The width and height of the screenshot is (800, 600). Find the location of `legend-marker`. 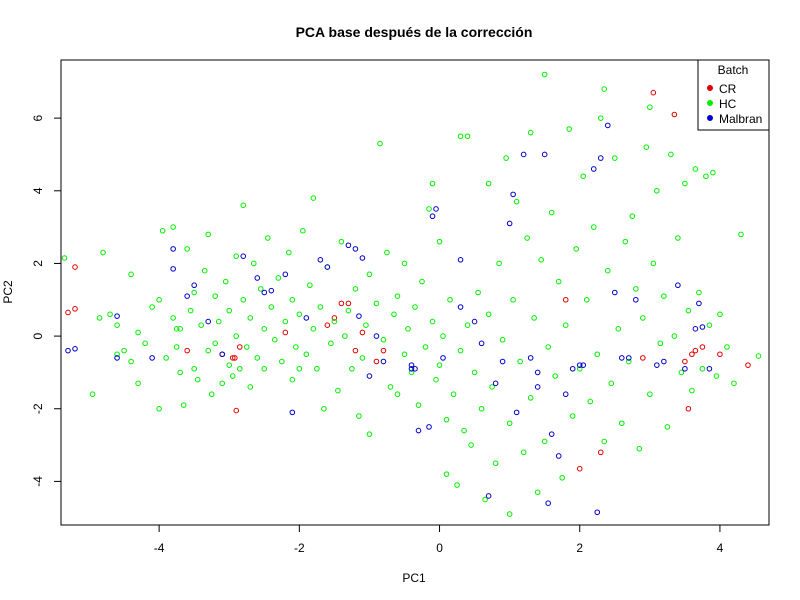

legend-marker is located at coordinates (710, 118).